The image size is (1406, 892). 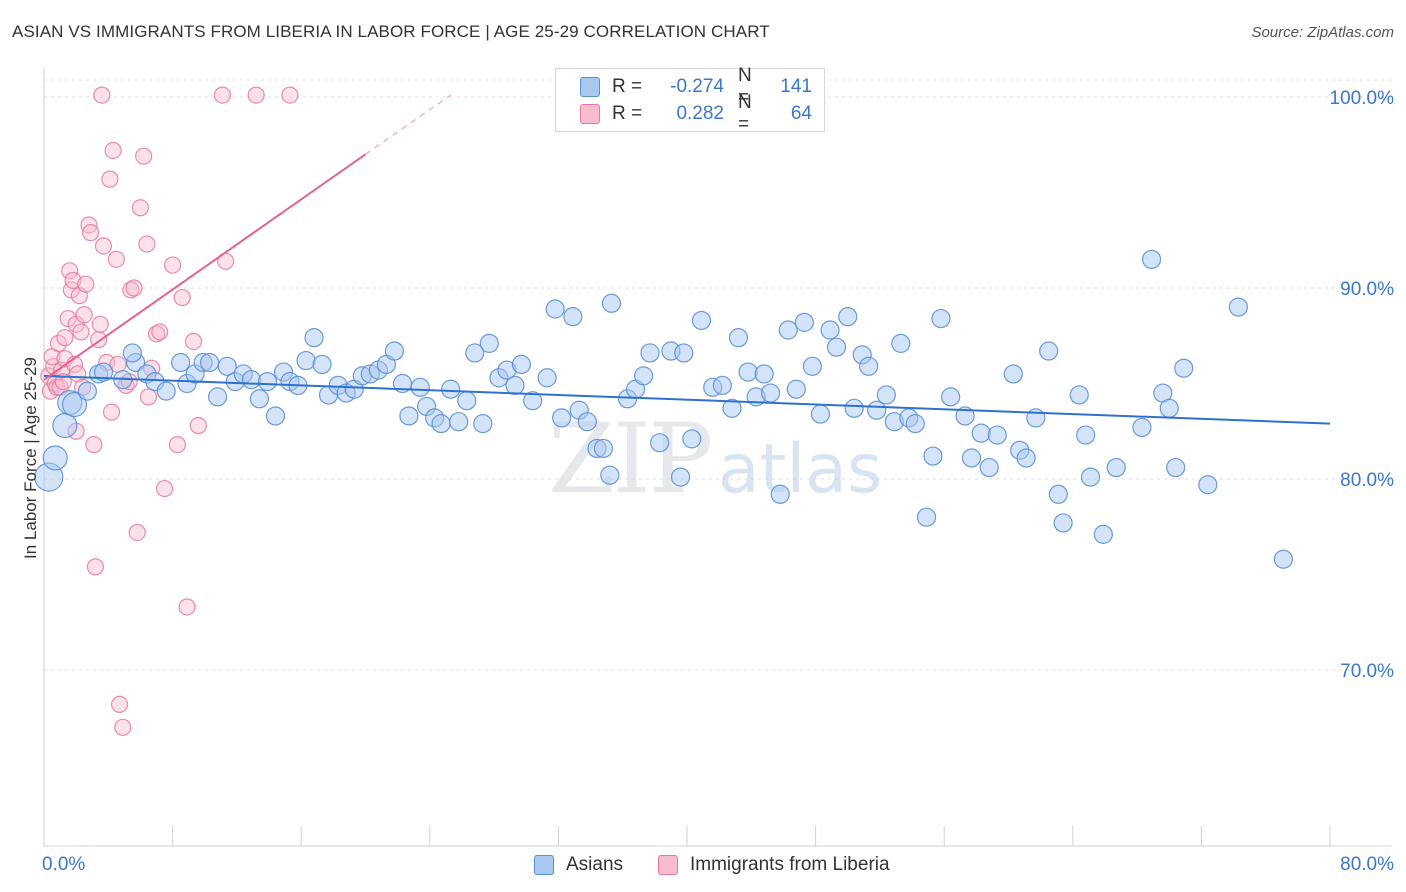 I want to click on legend-r-value: 0.282, so click(x=700, y=113).